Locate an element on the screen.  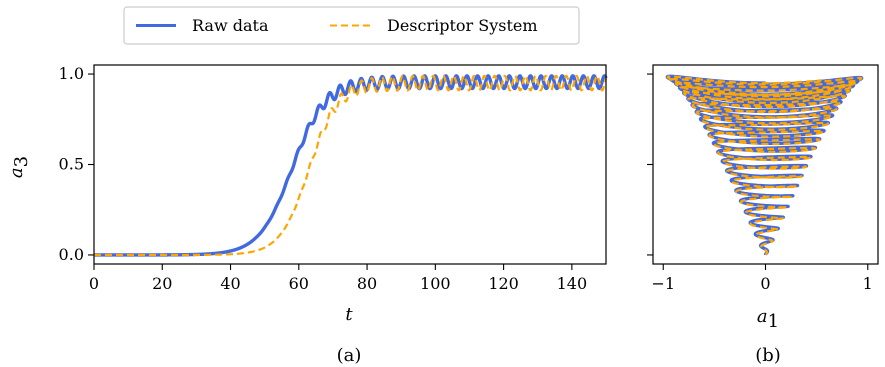
panel-b-x-tick-label: 0 is located at coordinates (765, 283).